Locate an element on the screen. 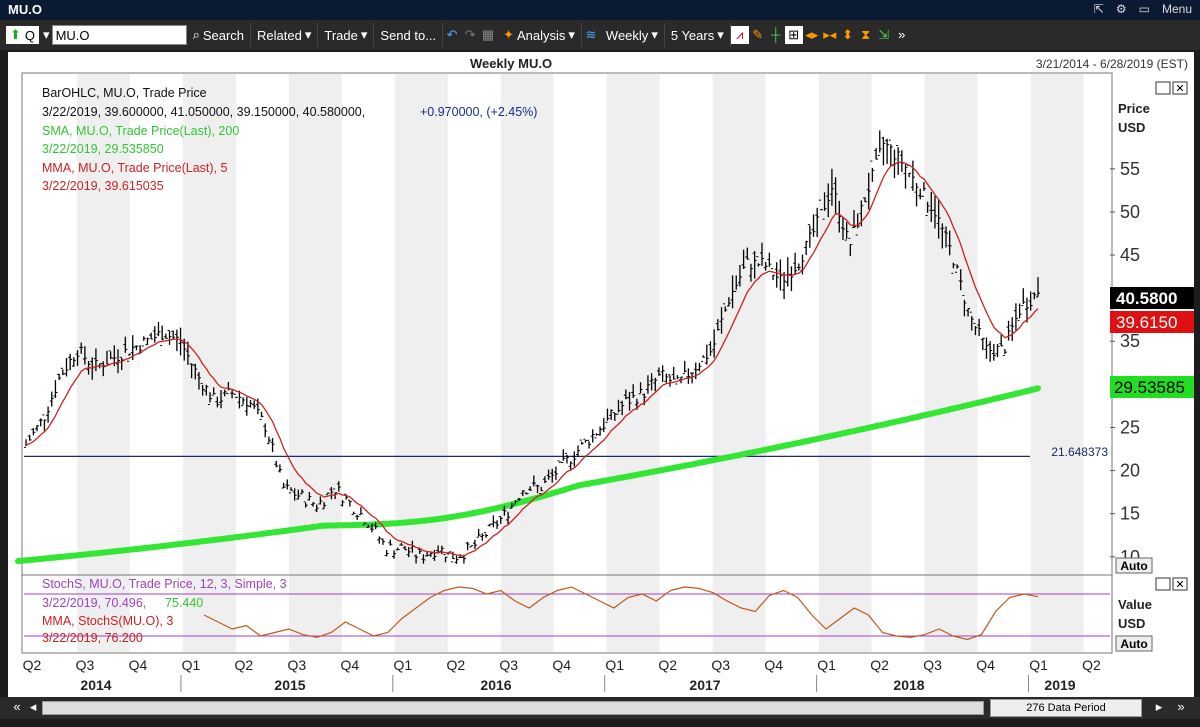 This screenshot has height=727, width=1200. mma-badge is located at coordinates (1152, 322).